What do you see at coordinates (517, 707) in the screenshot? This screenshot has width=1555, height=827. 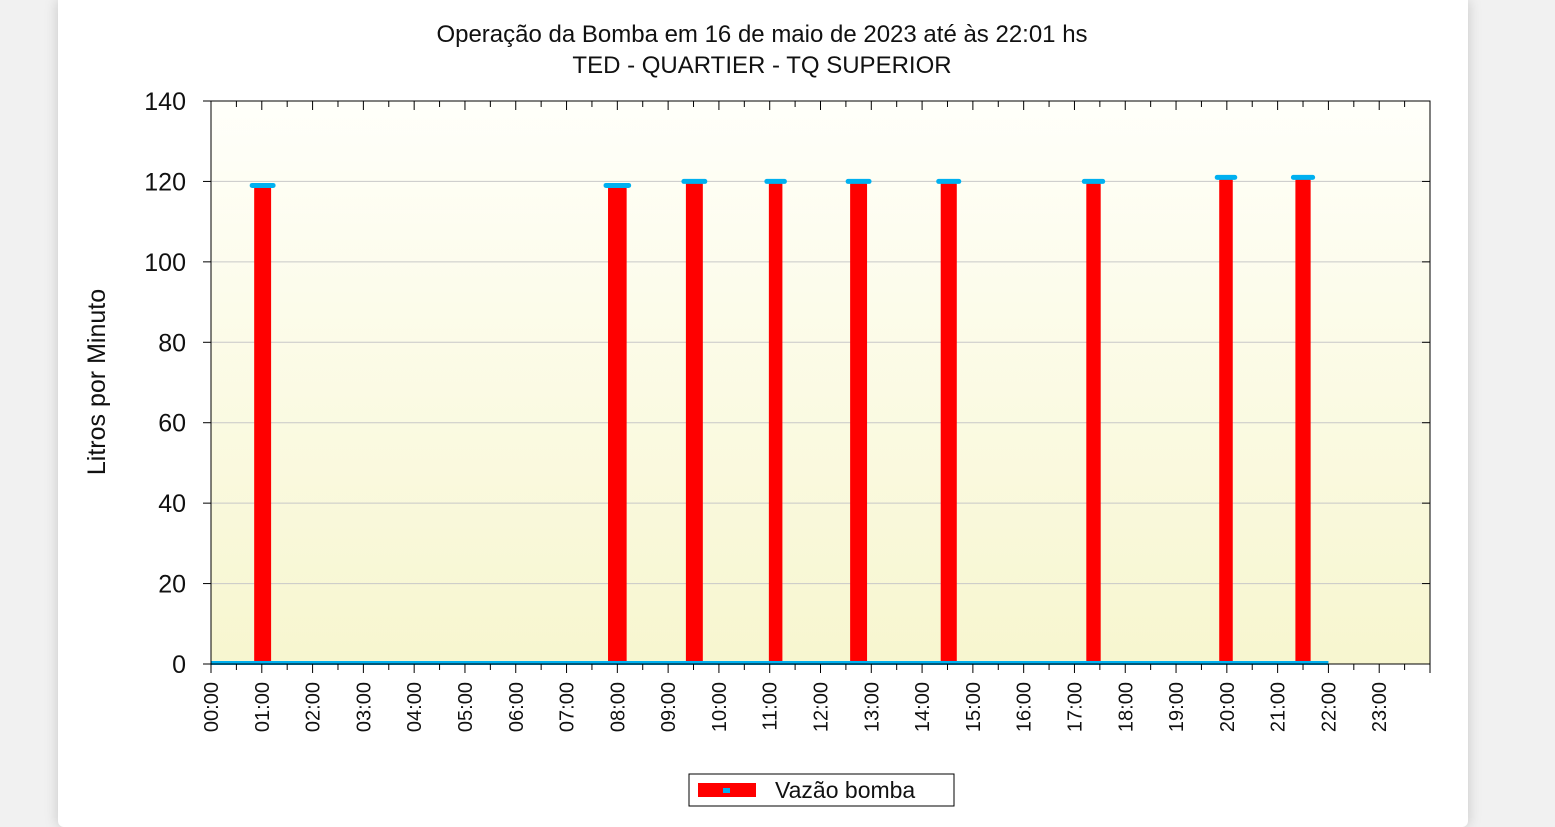 I see `x-tick-label-0600: 06:00` at bounding box center [517, 707].